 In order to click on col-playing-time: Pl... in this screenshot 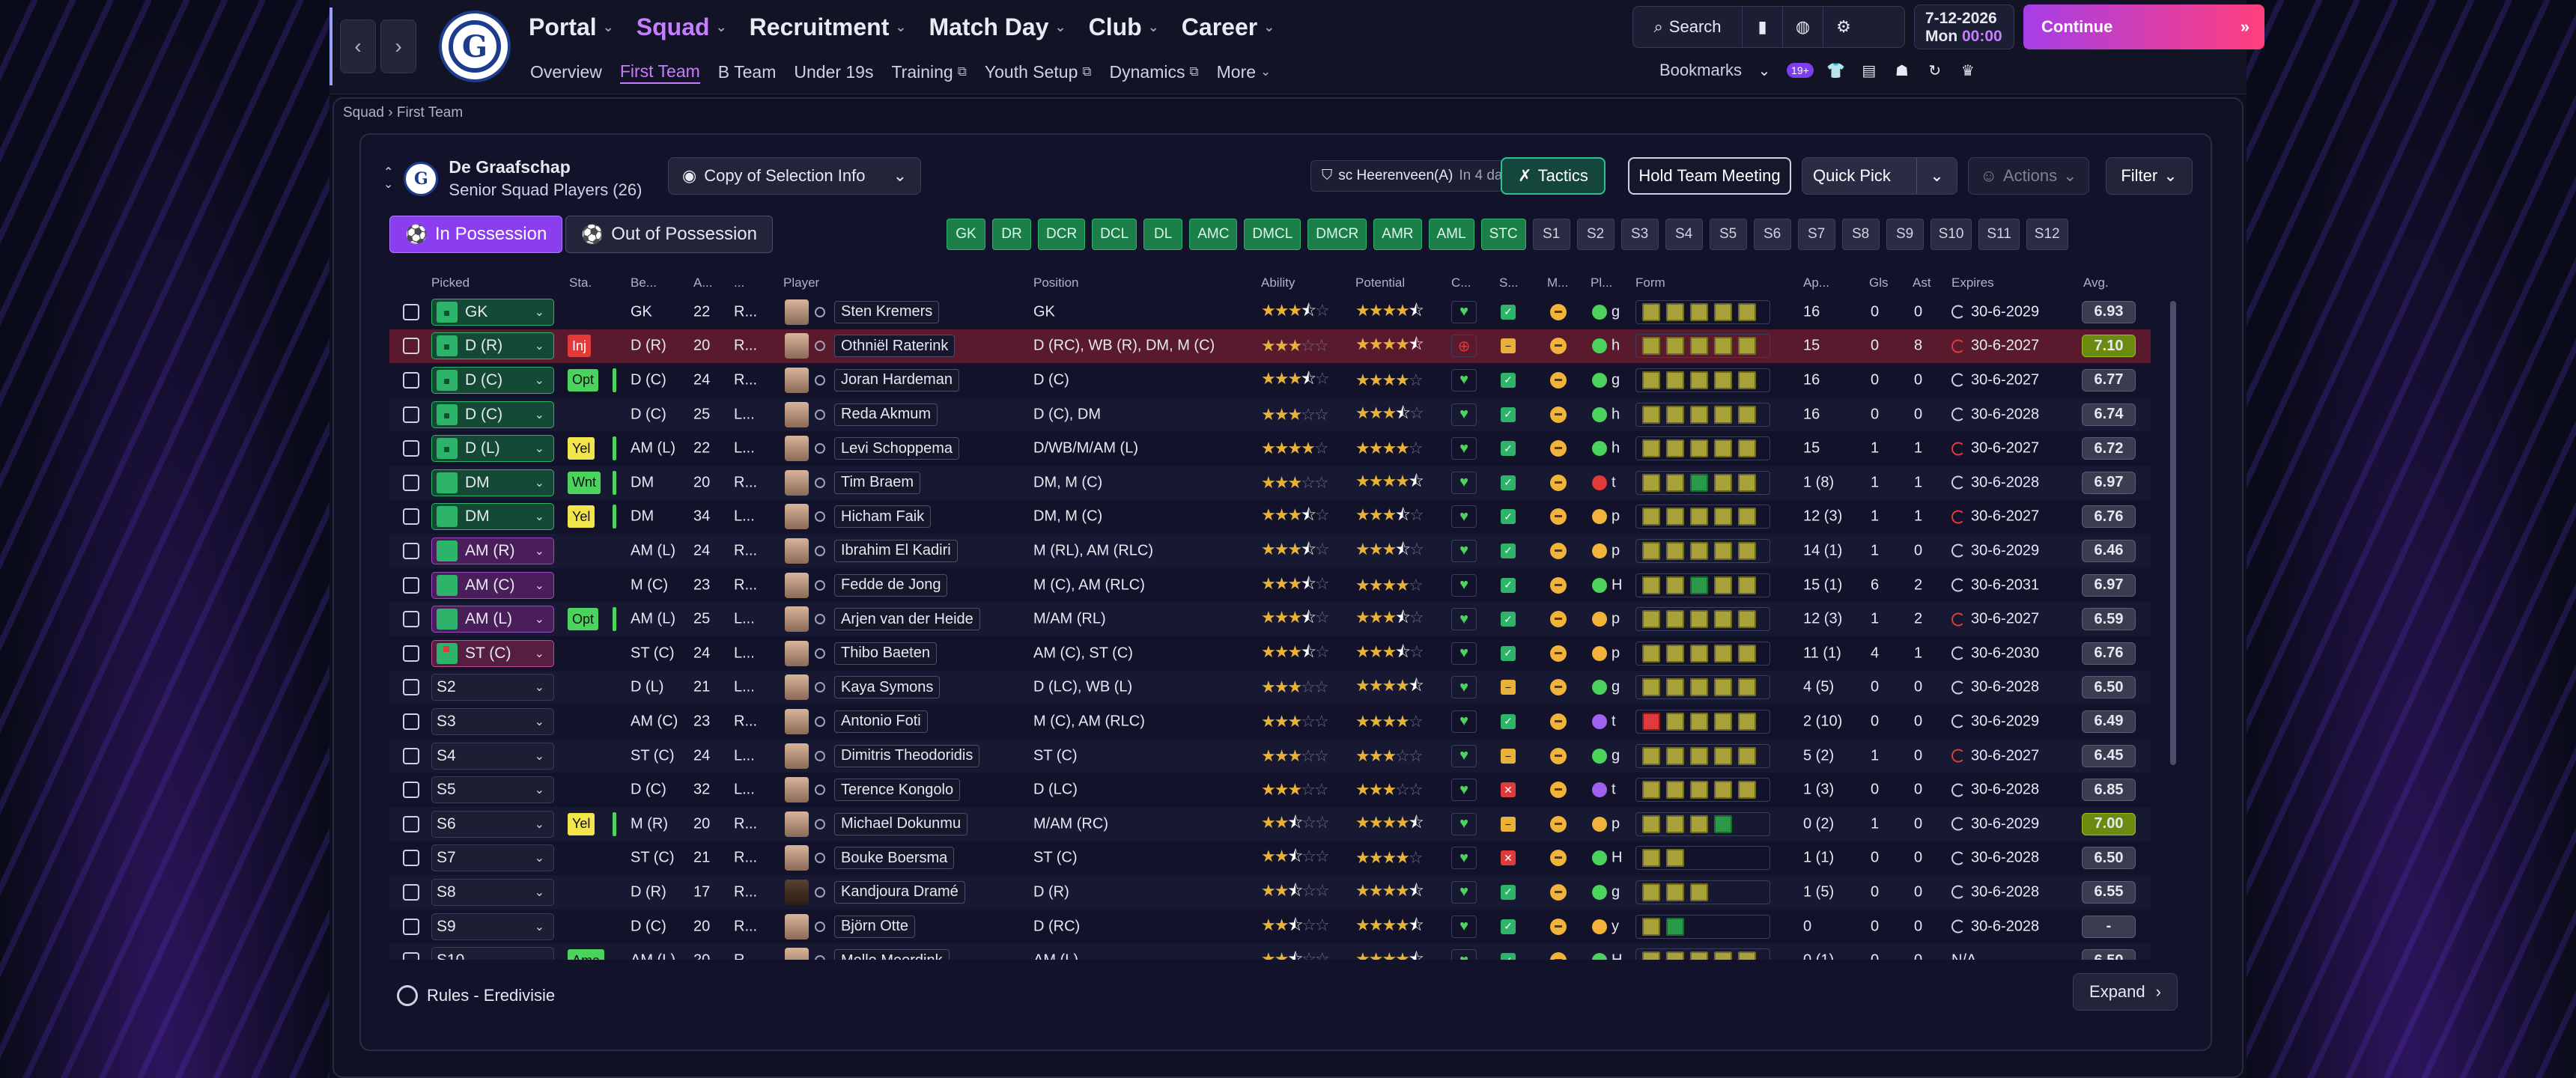, I will do `click(1602, 282)`.